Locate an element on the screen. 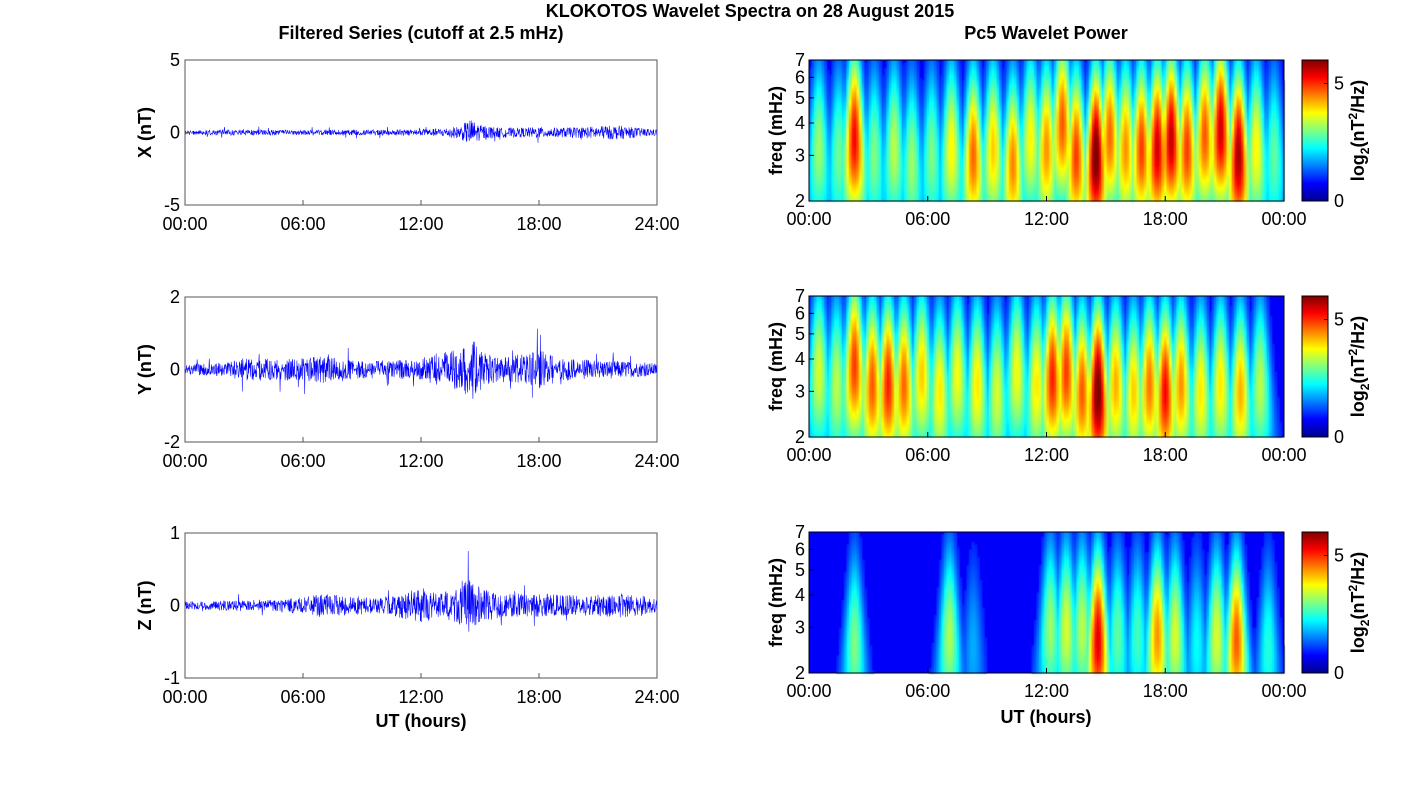  z-wavelet-ytick-label: 3 is located at coordinates (800, 627).